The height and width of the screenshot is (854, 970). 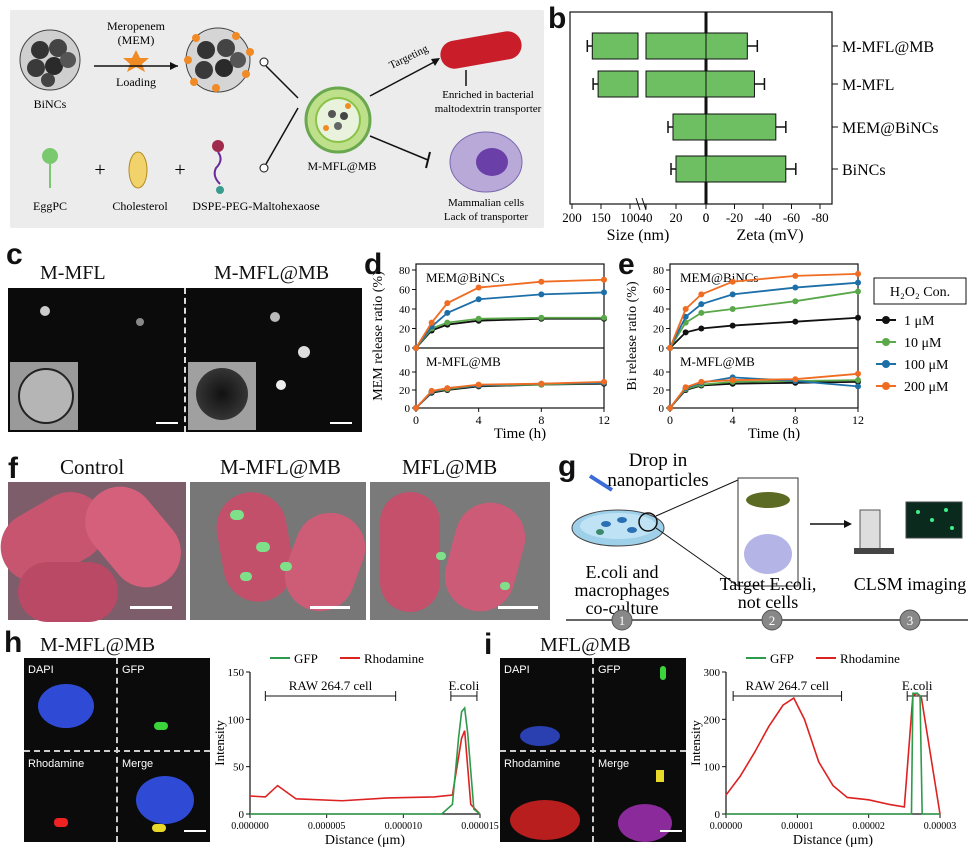 I want to click on sem-control, so click(x=97, y=551).